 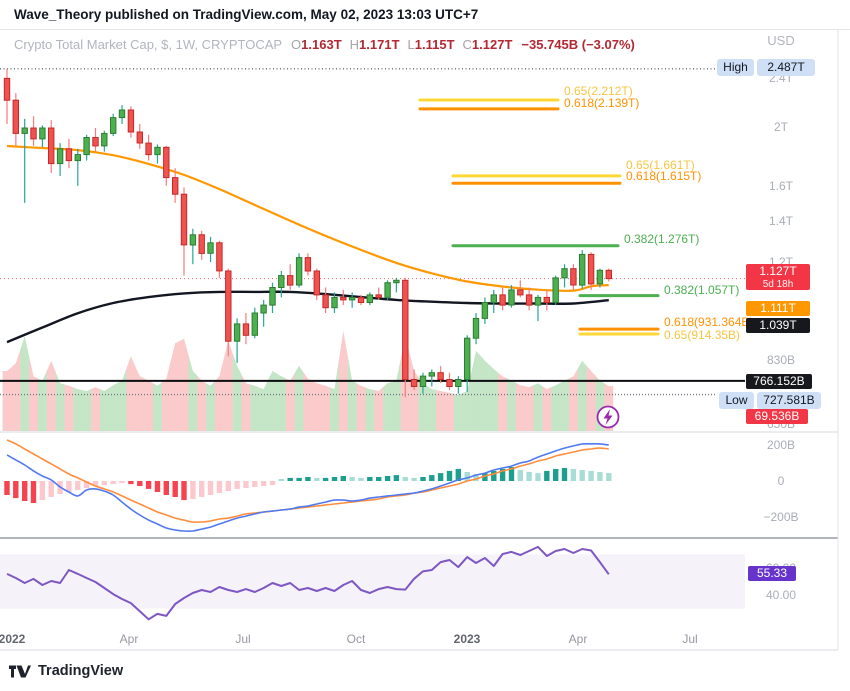 I want to click on tradingview-link: TradingView, so click(x=66, y=671).